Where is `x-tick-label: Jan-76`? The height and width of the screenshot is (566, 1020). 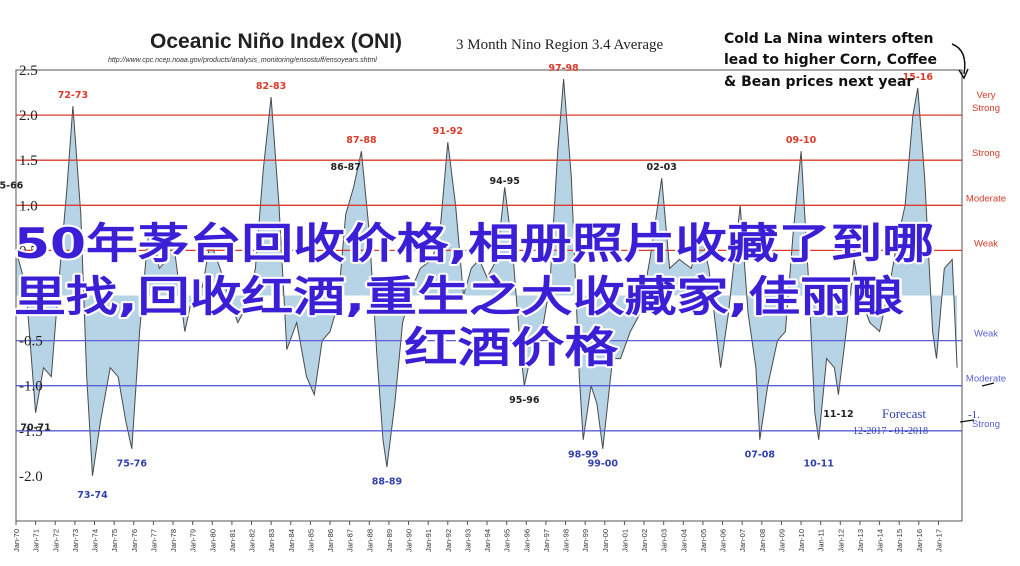
x-tick-label: Jan-76 is located at coordinates (134, 540).